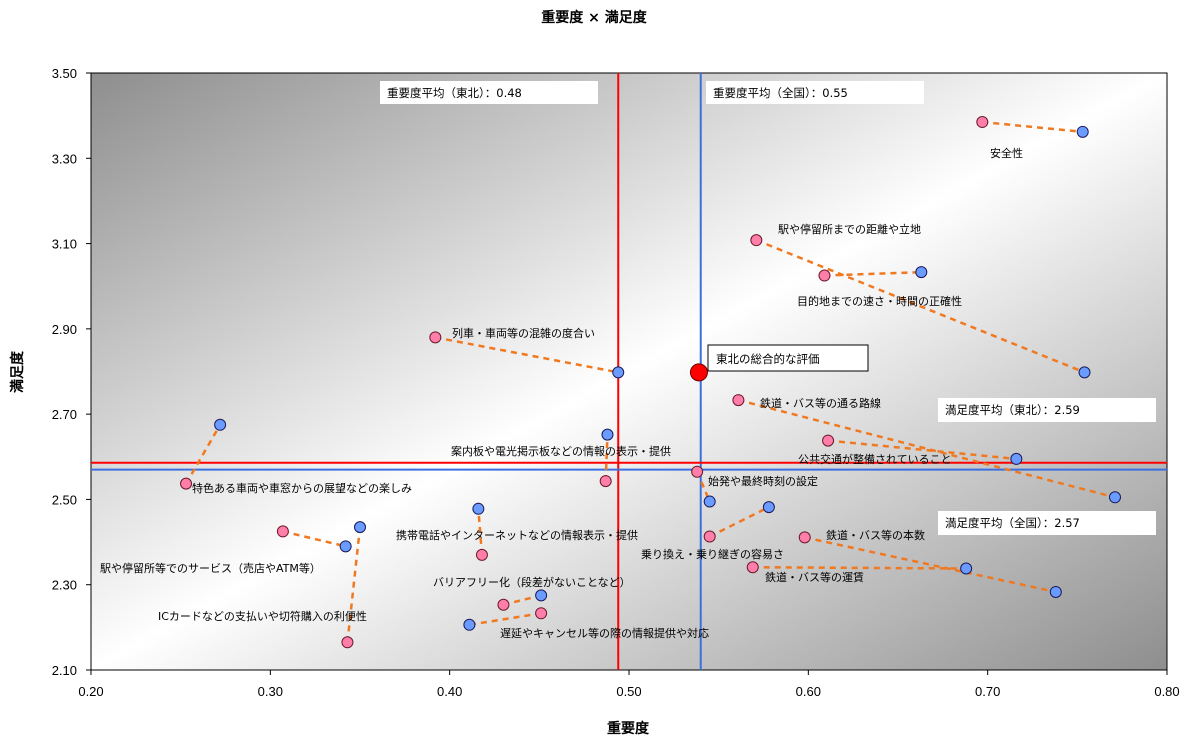  What do you see at coordinates (849, 229) in the screenshot?
I see `point-label: 駅や停留所までの距離や立地` at bounding box center [849, 229].